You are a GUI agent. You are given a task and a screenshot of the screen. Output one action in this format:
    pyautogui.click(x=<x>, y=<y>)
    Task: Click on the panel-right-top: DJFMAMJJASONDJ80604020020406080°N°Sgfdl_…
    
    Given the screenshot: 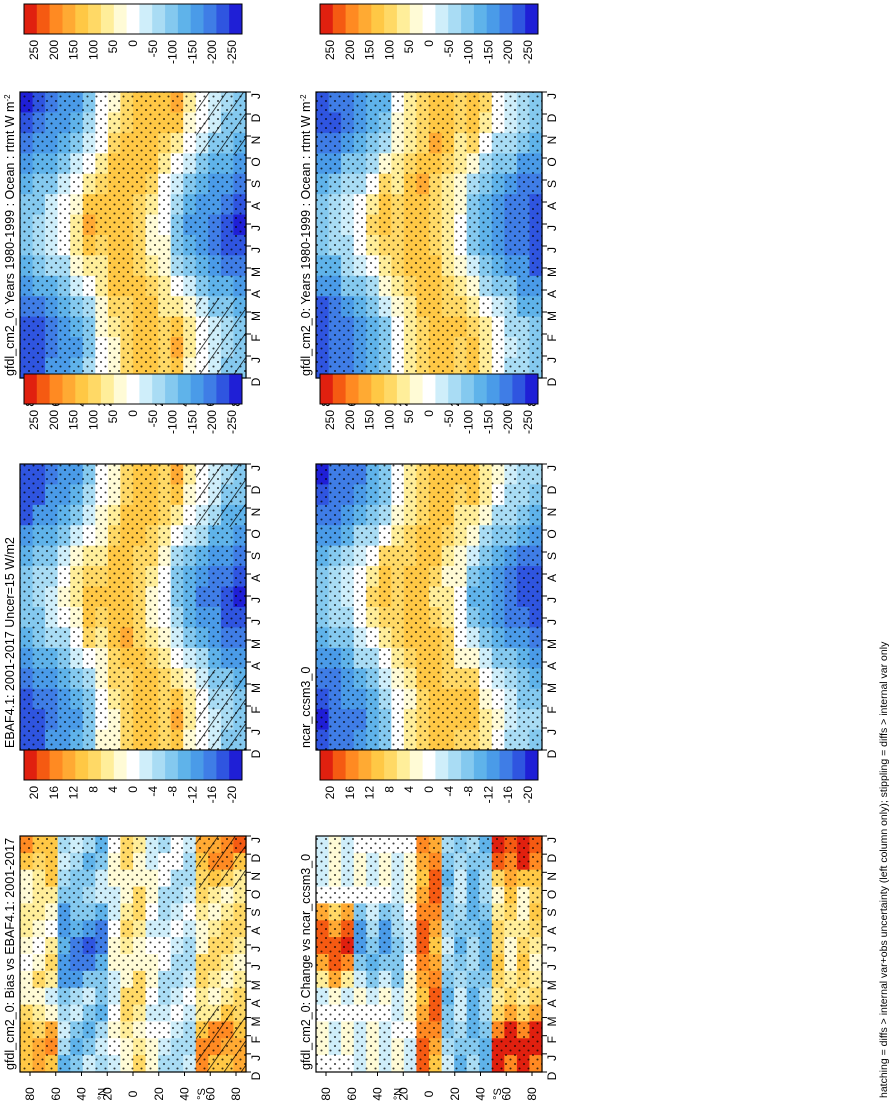 What is the action you would take?
    pyautogui.click(x=429, y=205)
    